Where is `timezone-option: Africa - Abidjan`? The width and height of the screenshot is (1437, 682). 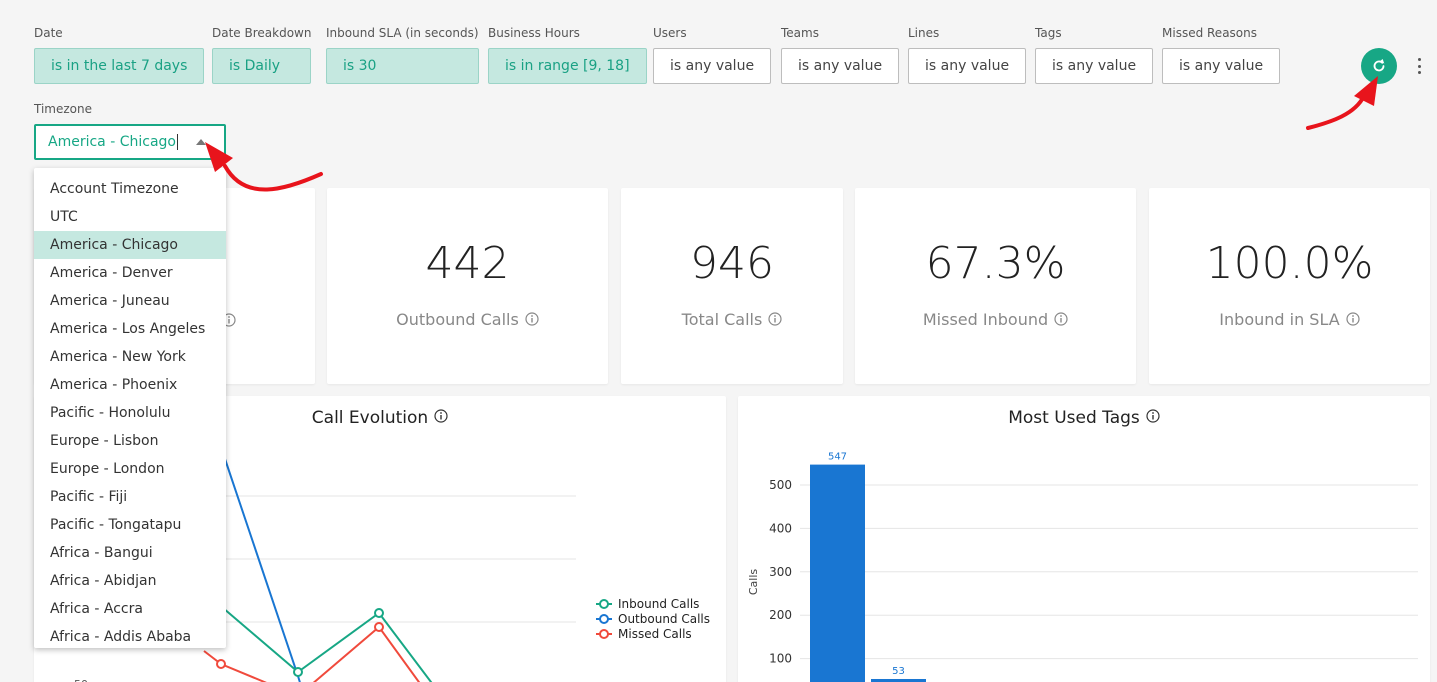
timezone-option: Africa - Abidjan is located at coordinates (103, 581).